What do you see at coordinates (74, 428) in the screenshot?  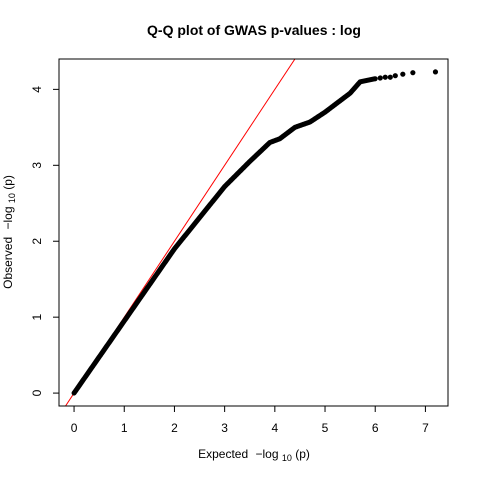 I see `x-tick-label-0: 0` at bounding box center [74, 428].